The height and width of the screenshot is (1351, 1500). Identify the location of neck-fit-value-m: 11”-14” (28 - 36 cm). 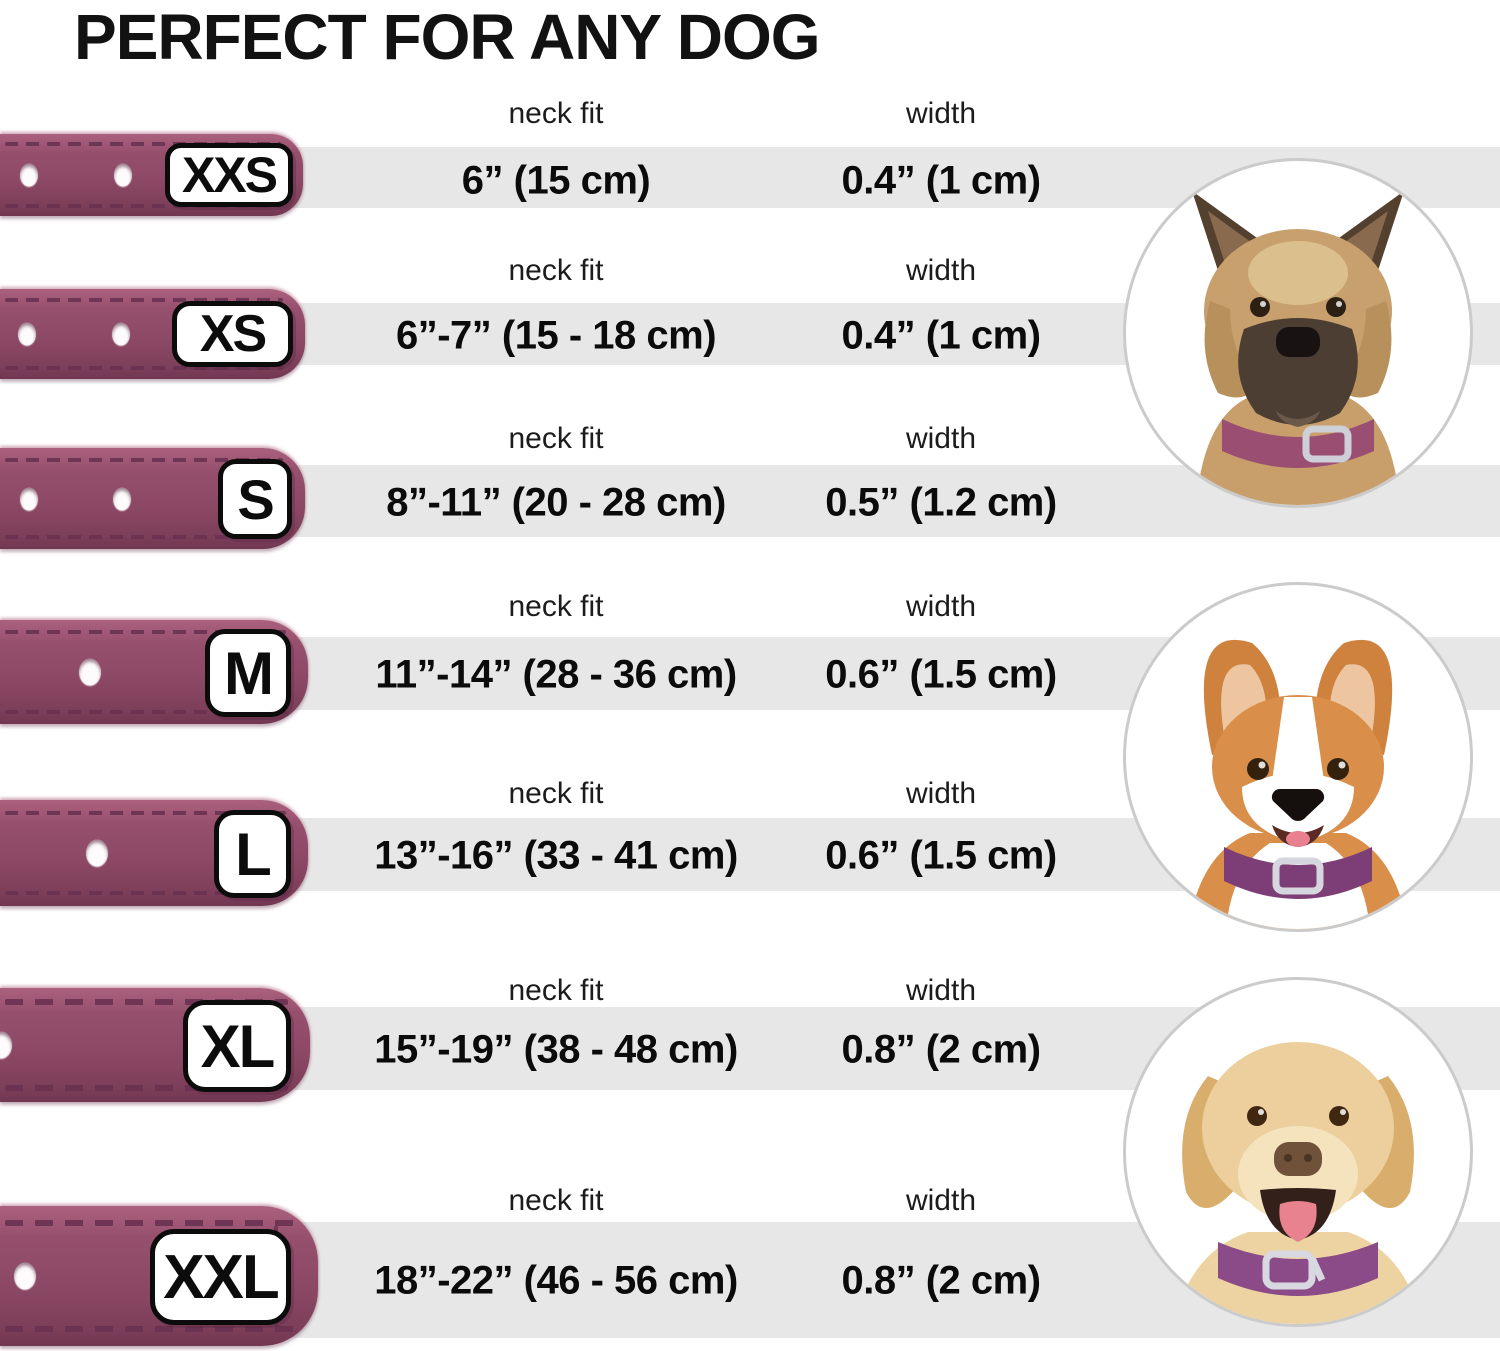
(556, 674).